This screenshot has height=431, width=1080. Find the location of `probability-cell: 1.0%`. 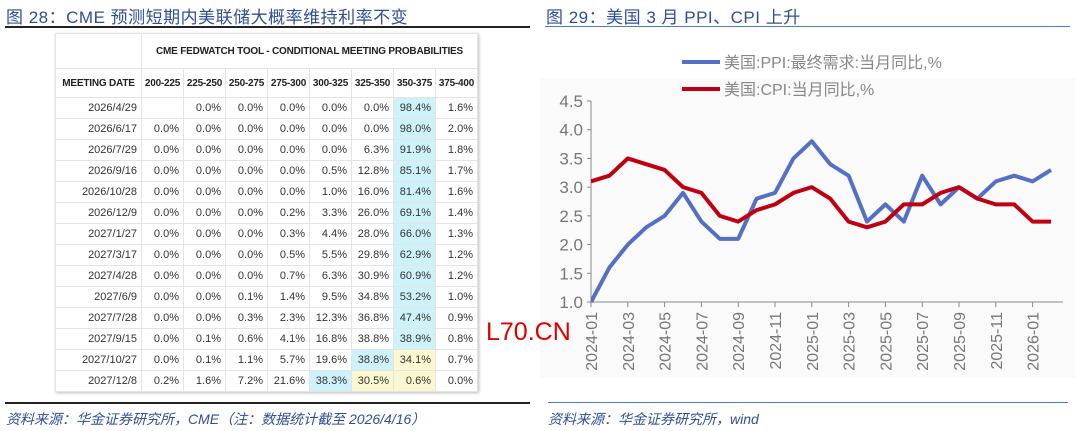

probability-cell: 1.0% is located at coordinates (456, 297).